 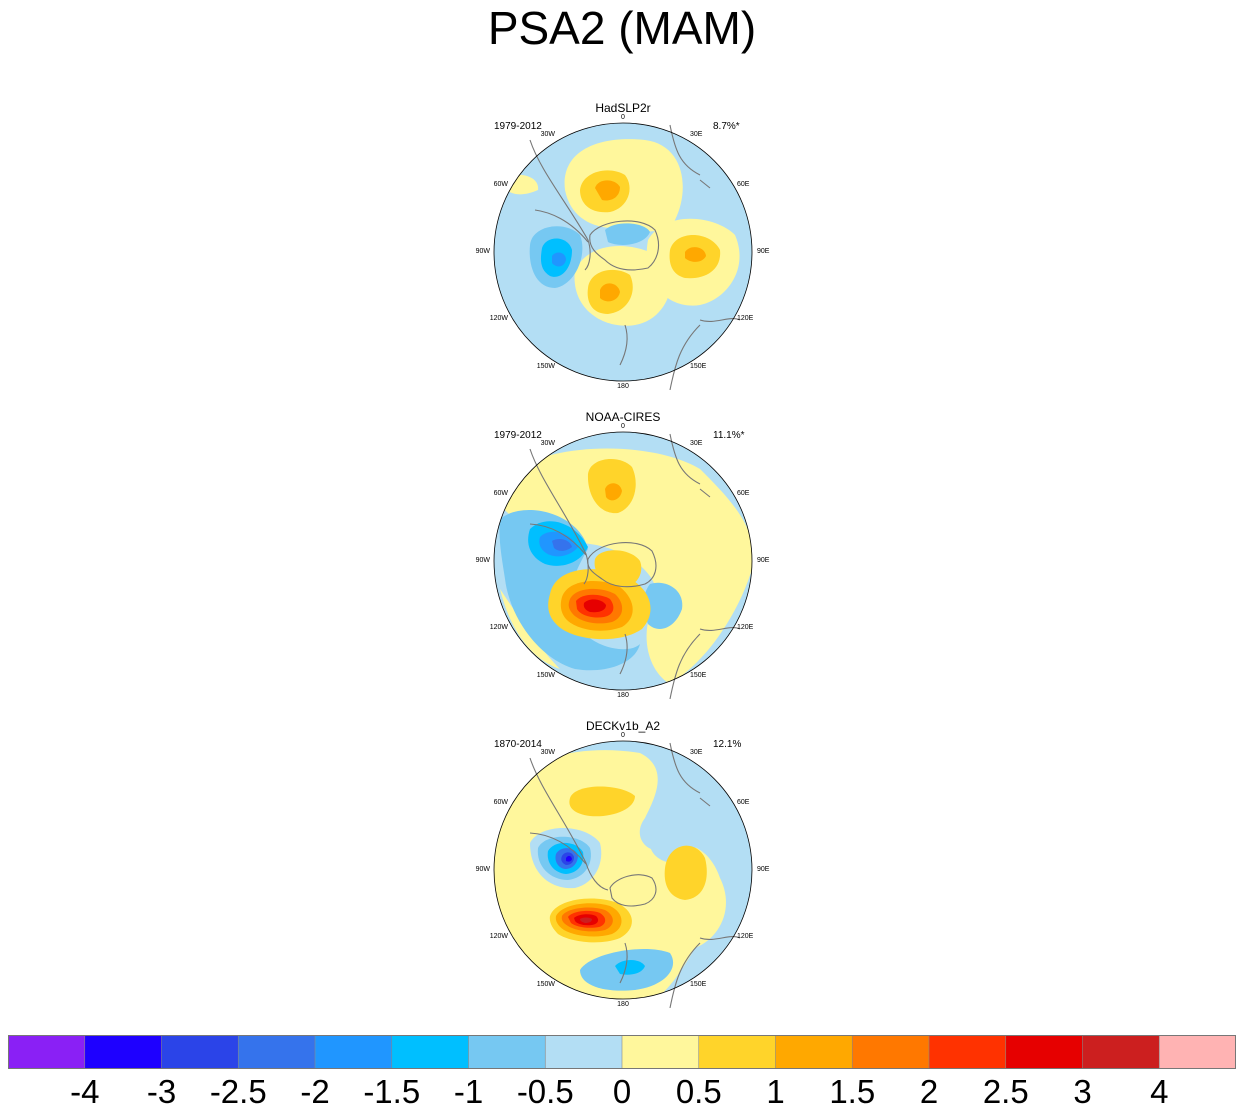 I want to click on colorbar-tick-label: -3, so click(x=161, y=1091).